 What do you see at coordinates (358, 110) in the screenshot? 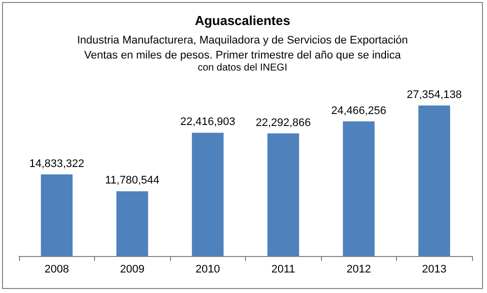
I see `data-label: 24,466,256` at bounding box center [358, 110].